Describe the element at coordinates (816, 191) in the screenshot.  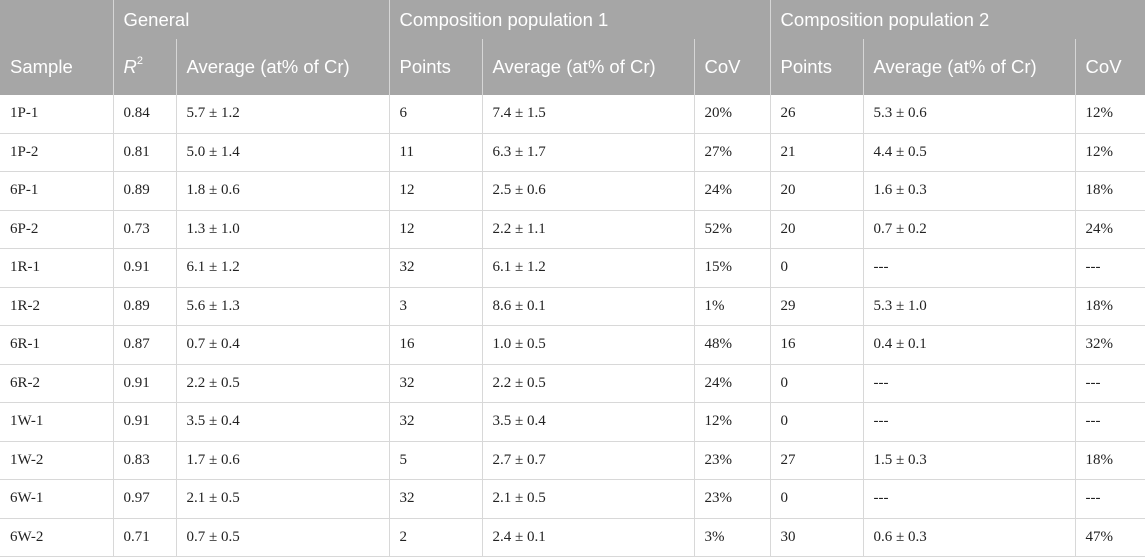
I see `cell-pop2-points: 20` at that location.